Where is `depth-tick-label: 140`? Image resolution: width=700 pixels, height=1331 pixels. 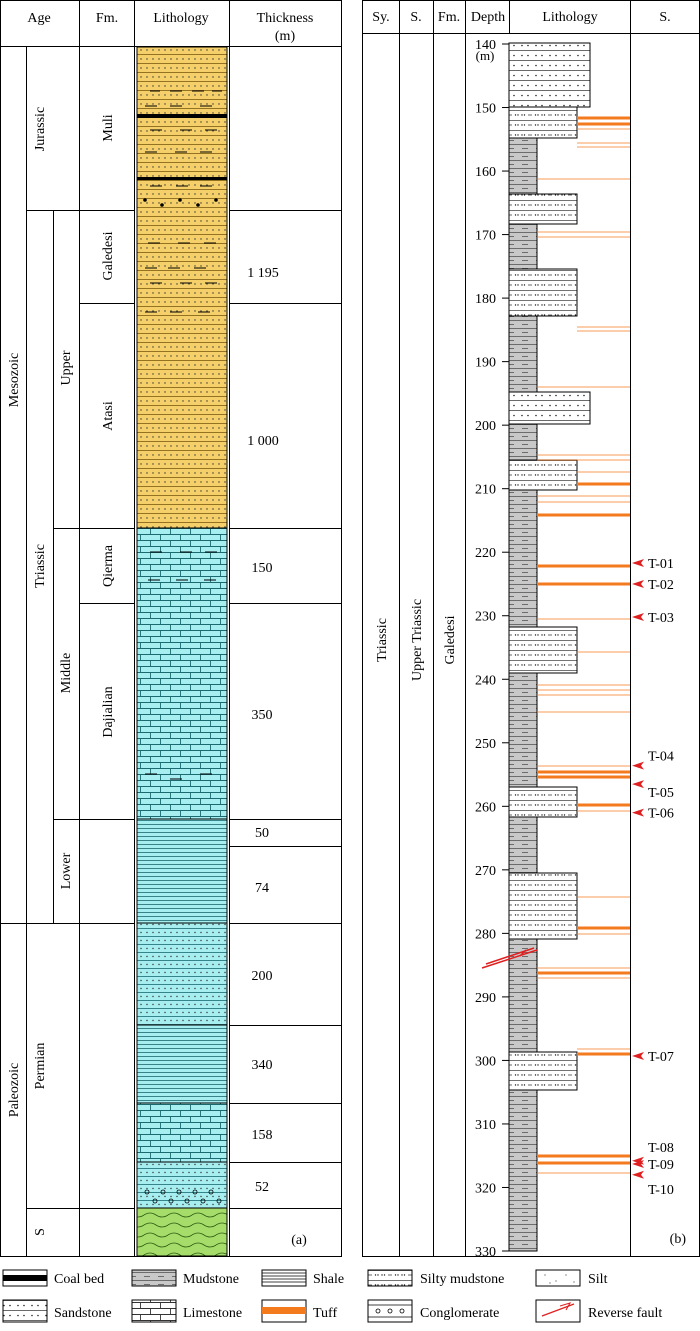
depth-tick-label: 140 is located at coordinates (485, 45).